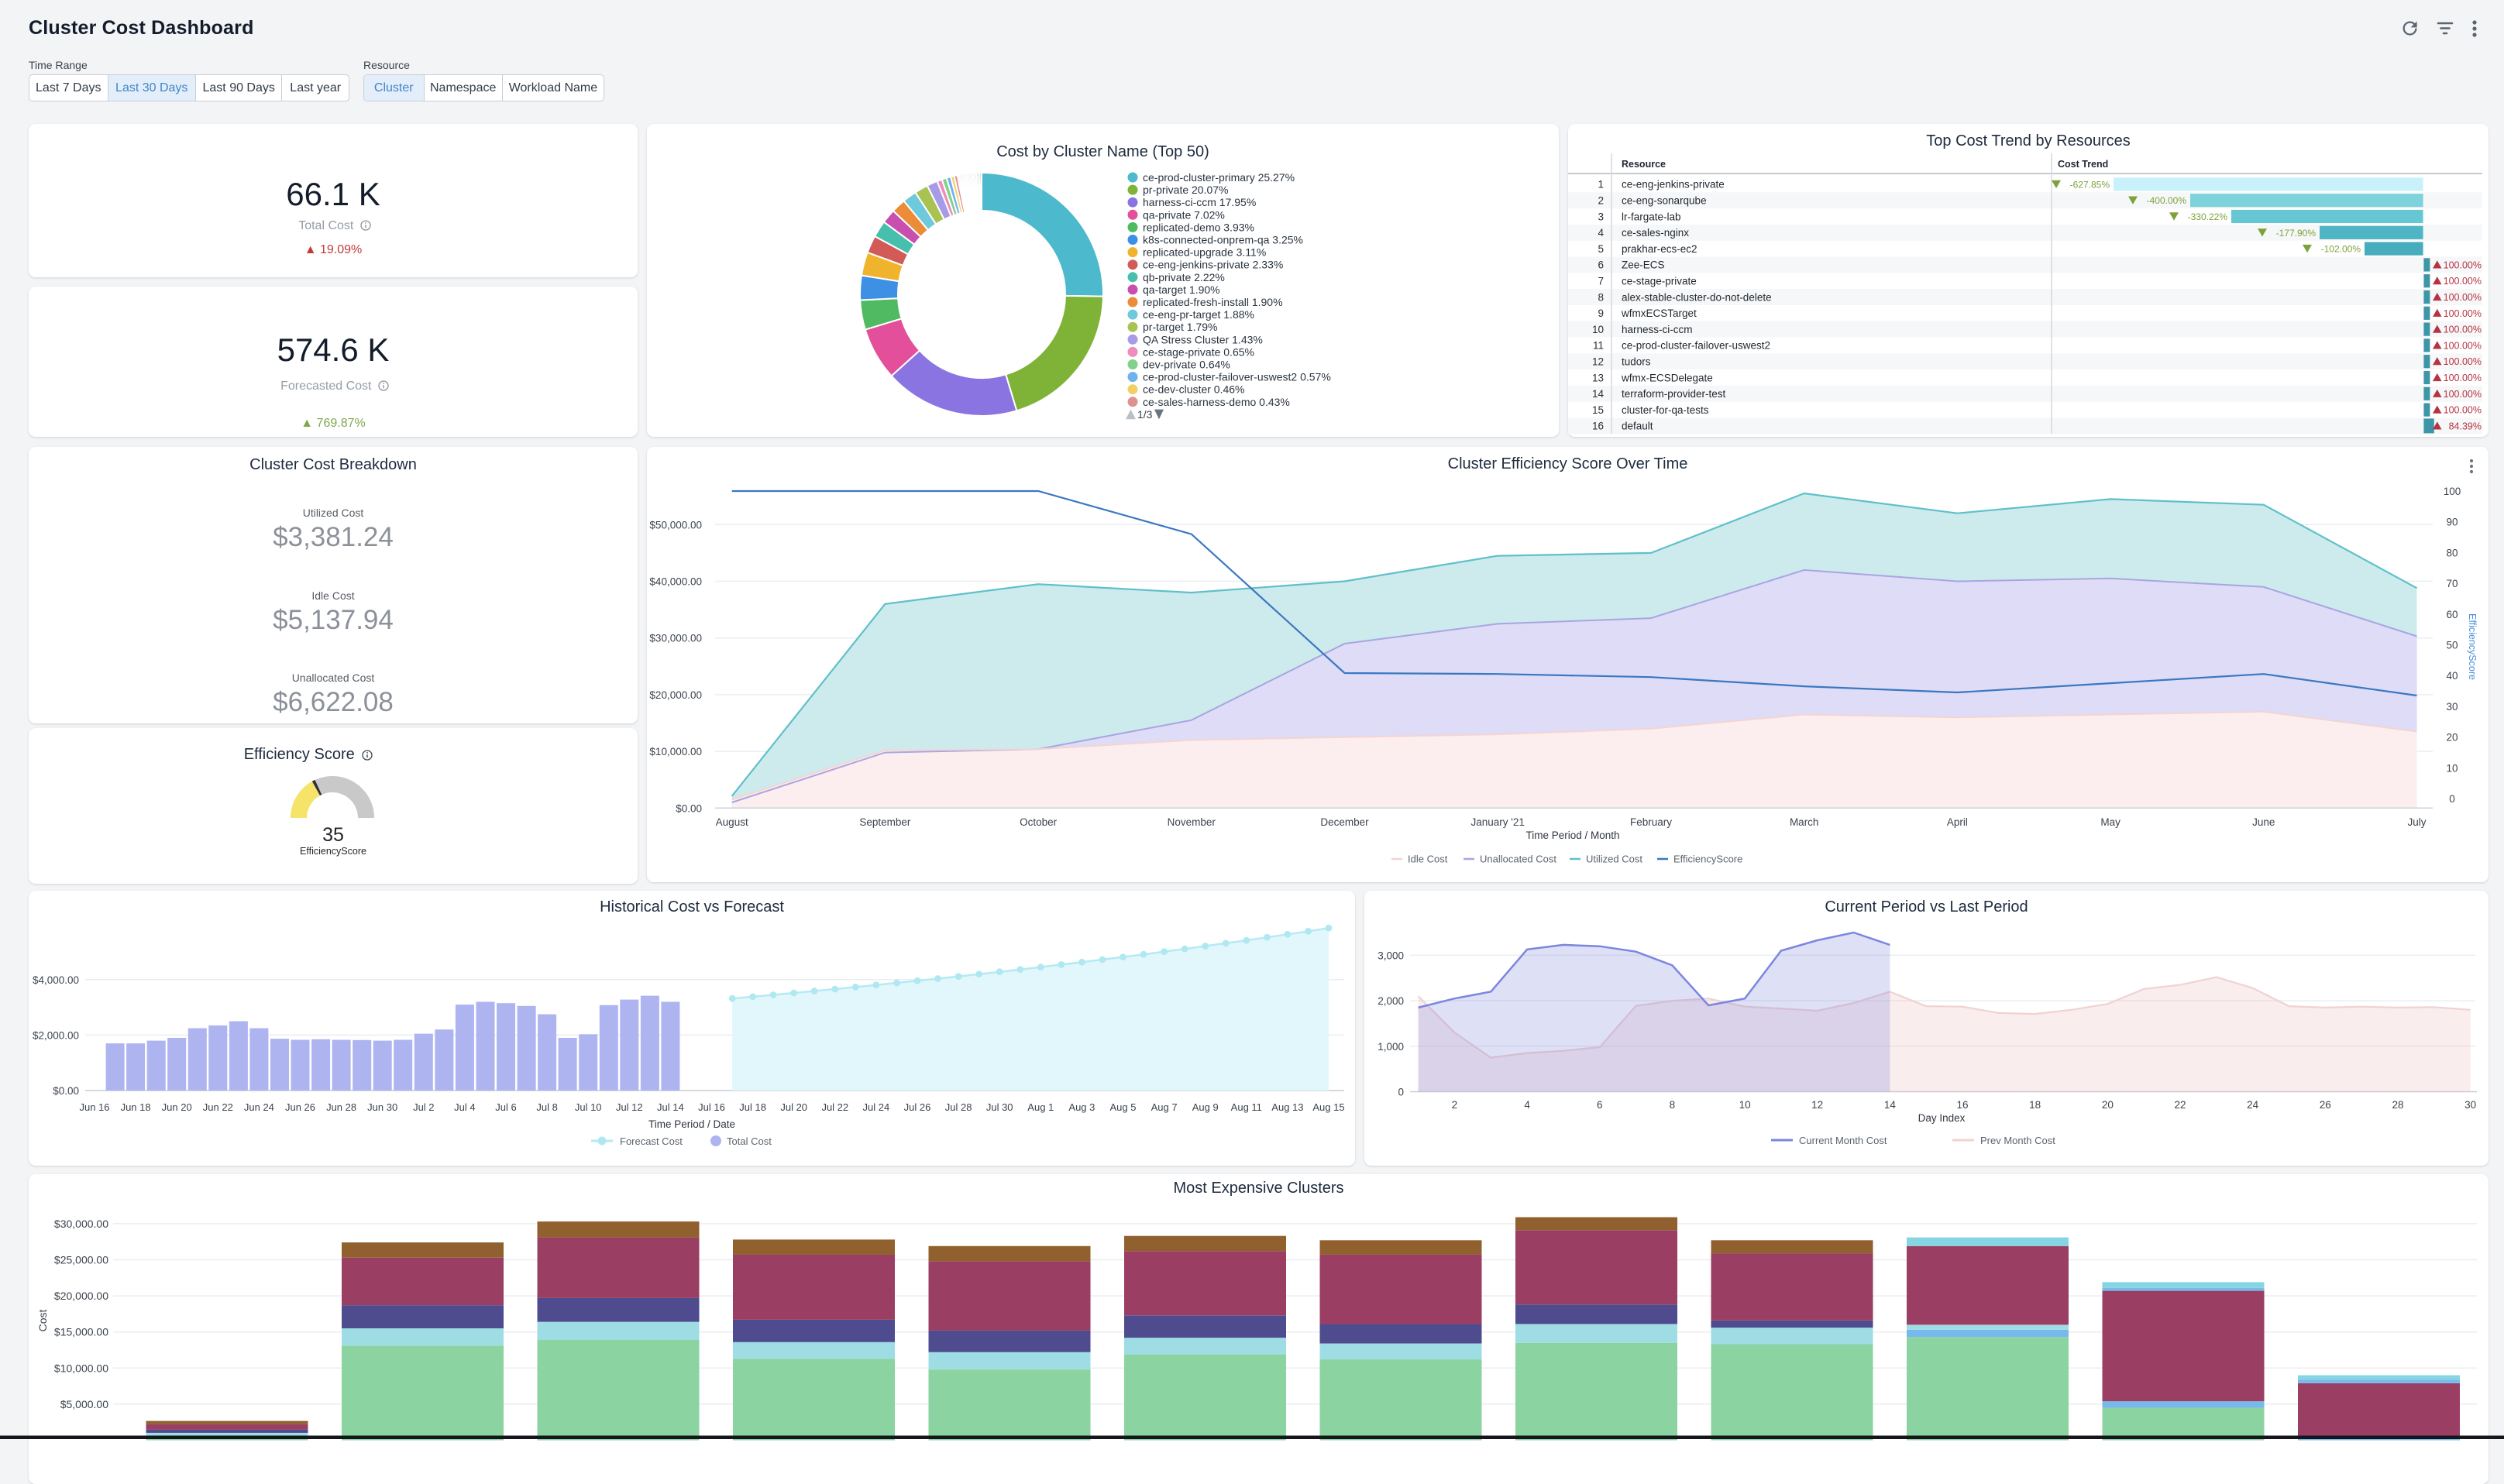 This screenshot has height=1484, width=2504. Describe the element at coordinates (2208, 216) in the screenshot. I see `svg-text: -330.22%` at that location.